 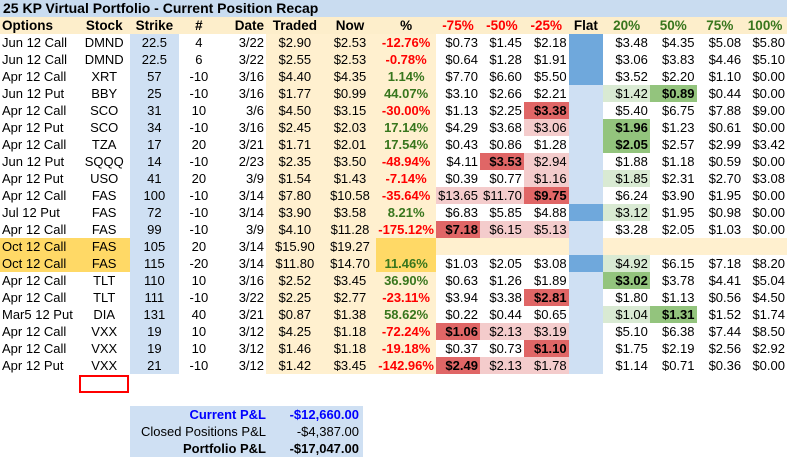 What do you see at coordinates (350, 76) in the screenshot?
I see `cell-now: $4.35` at bounding box center [350, 76].